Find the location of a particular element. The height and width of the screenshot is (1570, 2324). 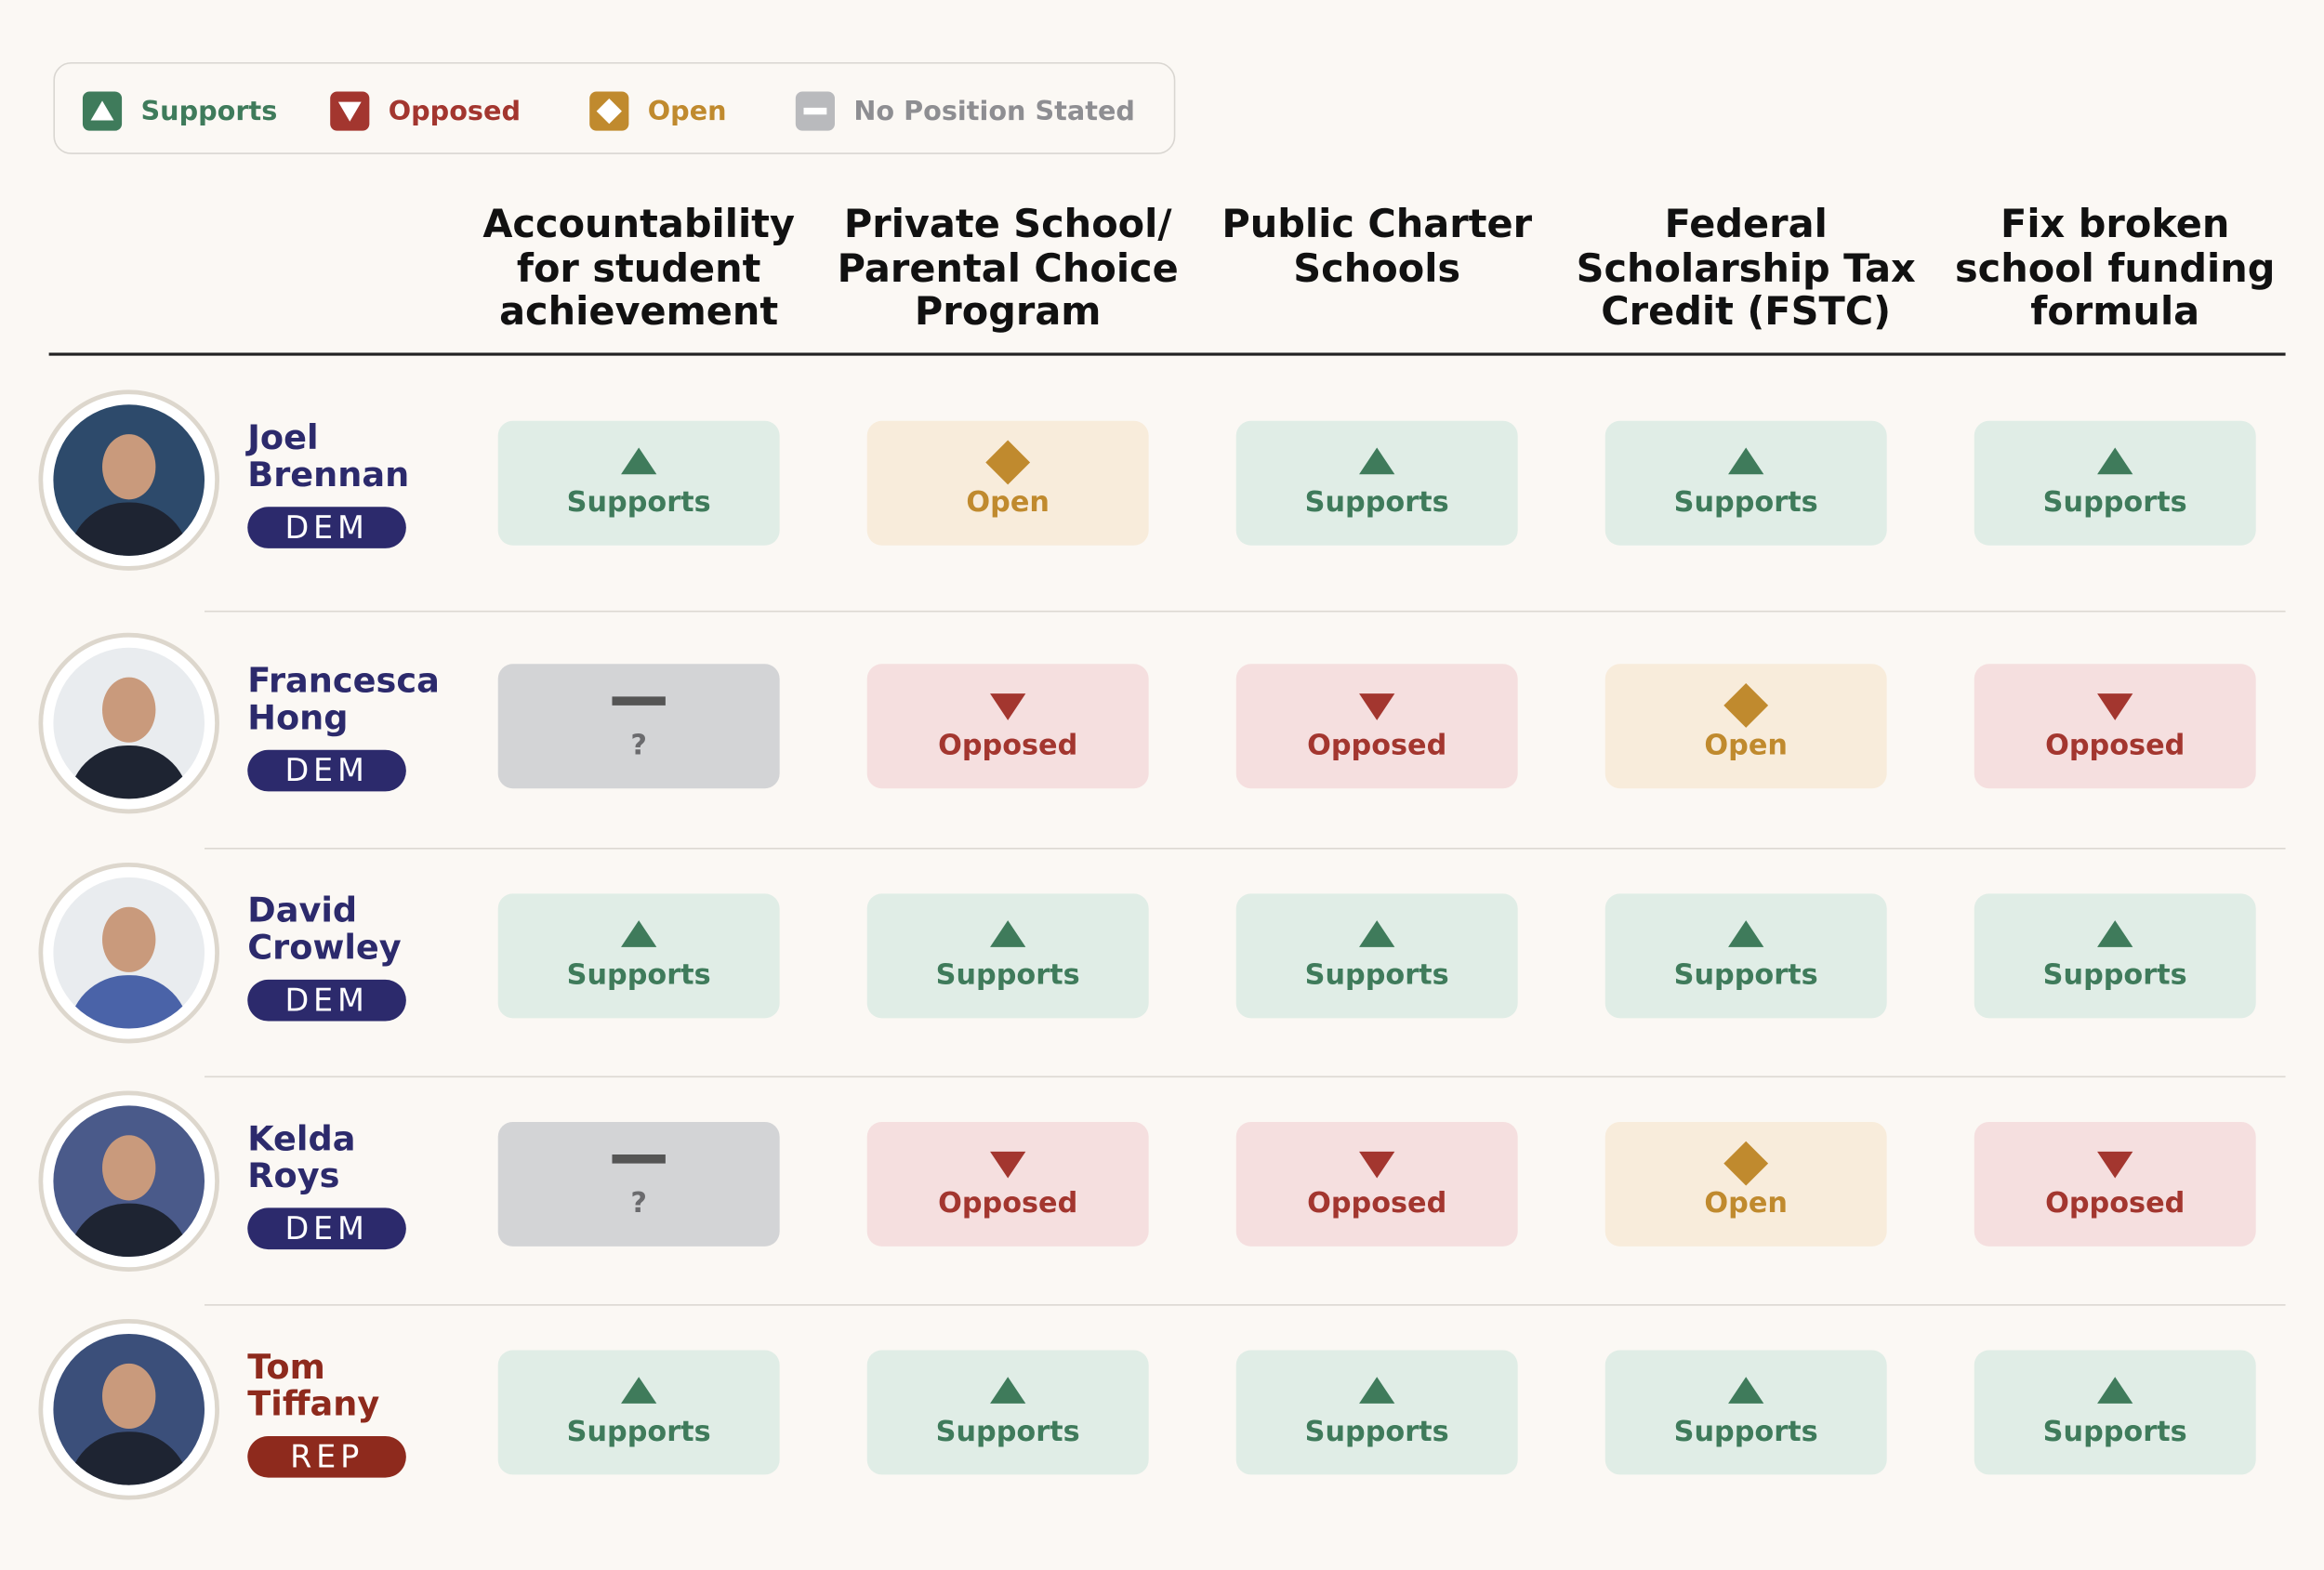

party-badge: REP is located at coordinates (326, 1457).